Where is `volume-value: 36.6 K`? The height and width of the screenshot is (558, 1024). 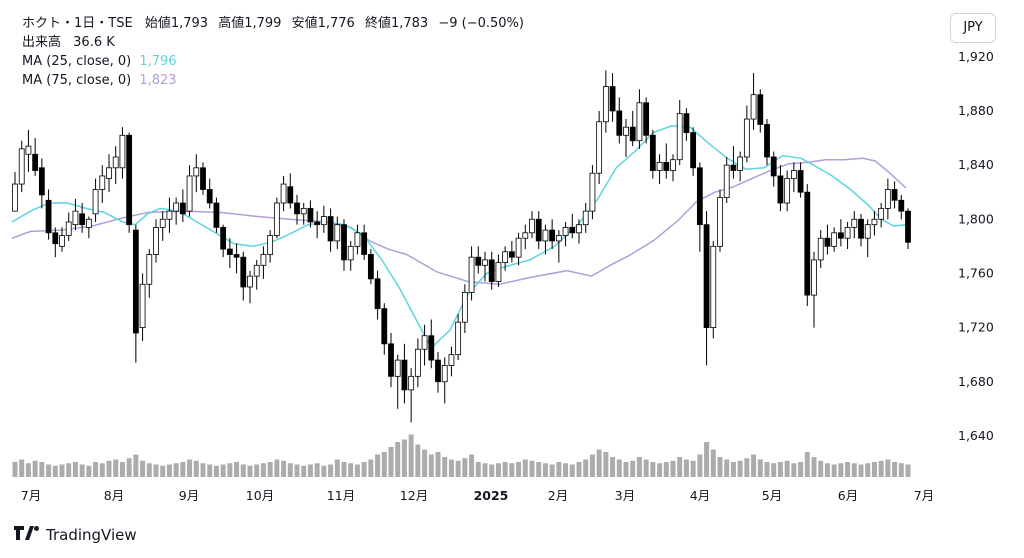 volume-value: 36.6 K is located at coordinates (94, 42).